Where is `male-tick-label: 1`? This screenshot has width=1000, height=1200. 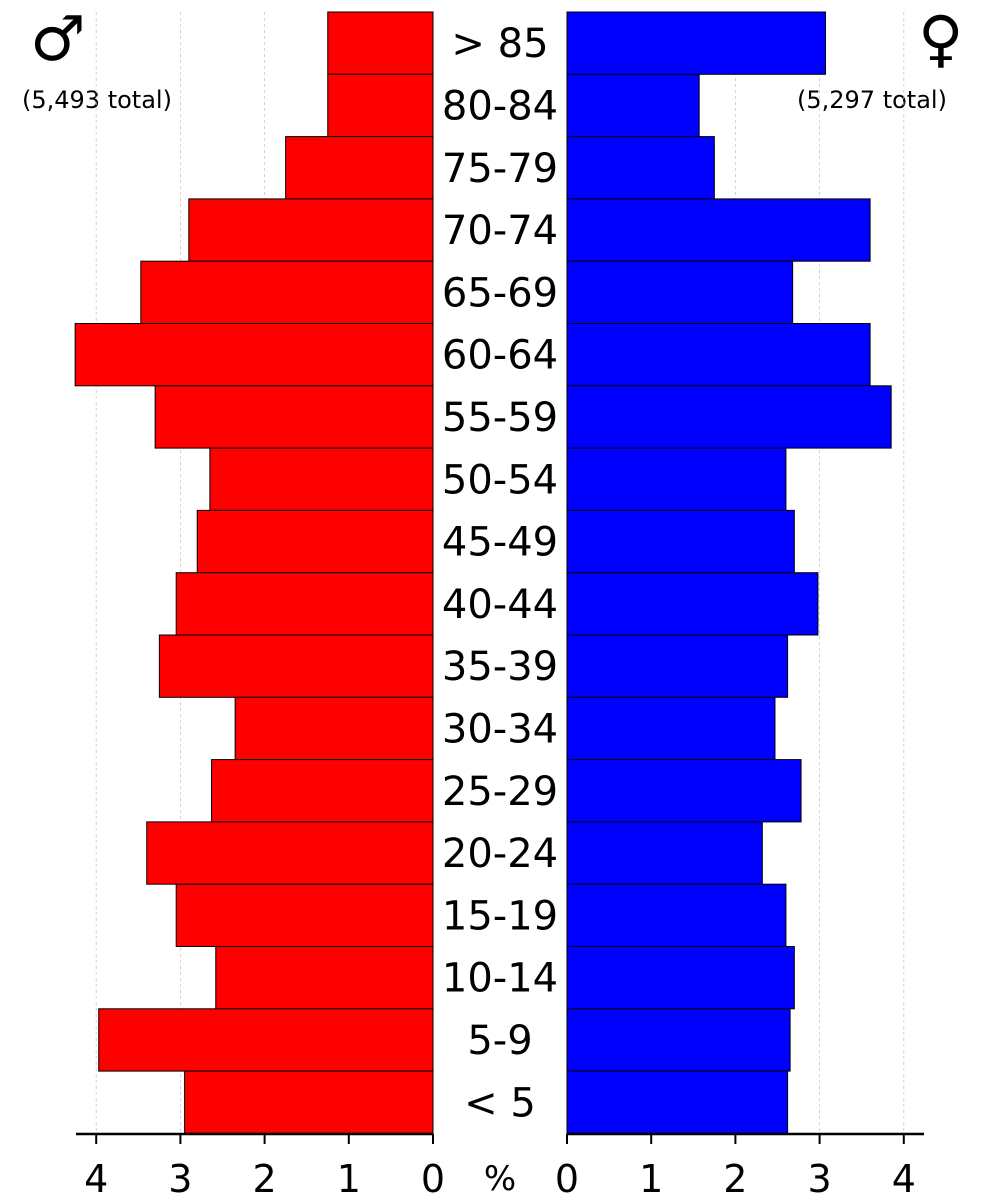 male-tick-label: 1 is located at coordinates (349, 1178).